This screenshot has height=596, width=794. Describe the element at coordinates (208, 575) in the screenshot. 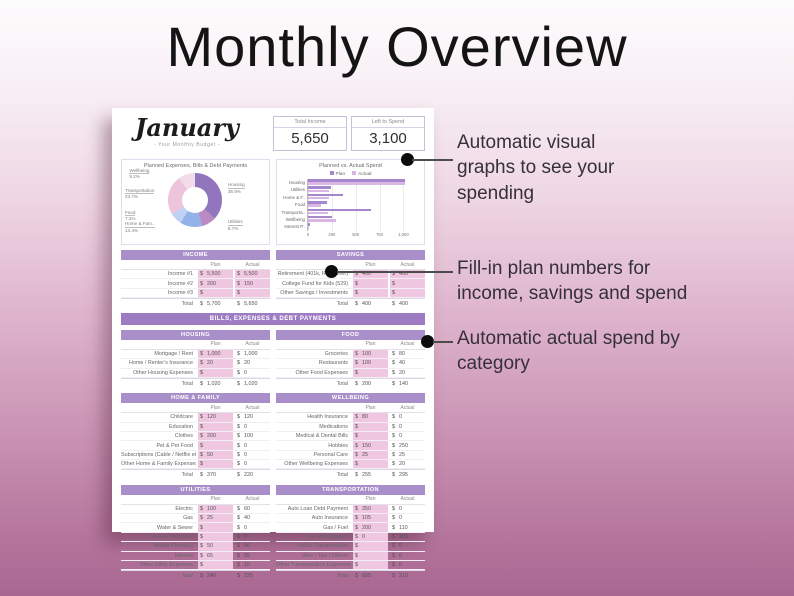

I see `total-plan-cell: $240` at that location.